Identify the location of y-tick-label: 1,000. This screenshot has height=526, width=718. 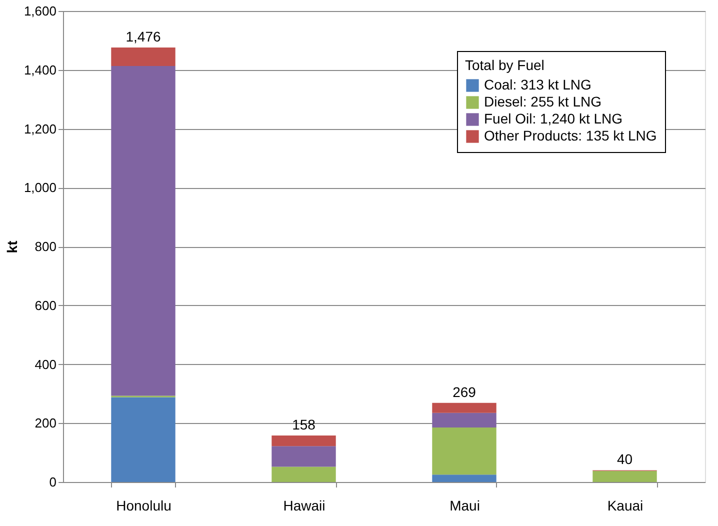
(40, 188).